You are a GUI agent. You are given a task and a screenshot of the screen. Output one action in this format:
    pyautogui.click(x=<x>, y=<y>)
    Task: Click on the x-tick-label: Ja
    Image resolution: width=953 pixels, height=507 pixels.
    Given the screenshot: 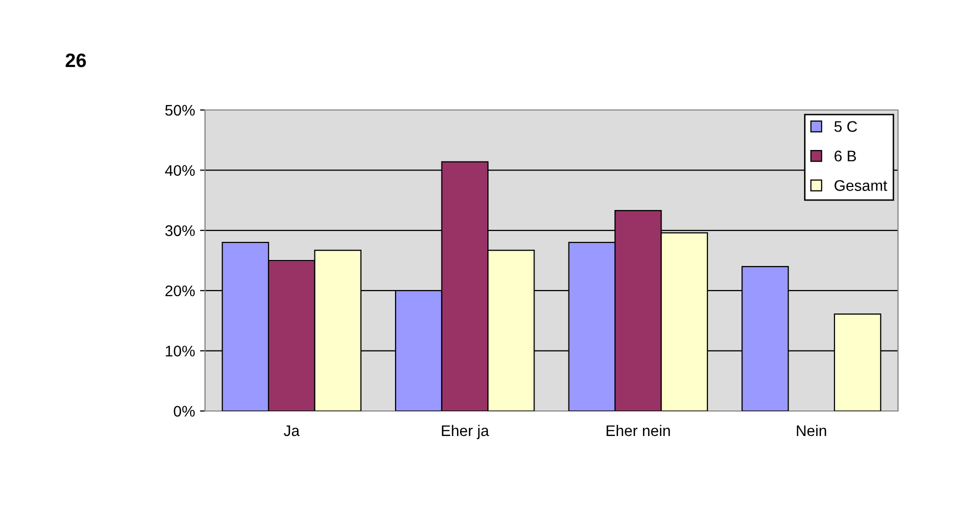 What is the action you would take?
    pyautogui.click(x=292, y=430)
    